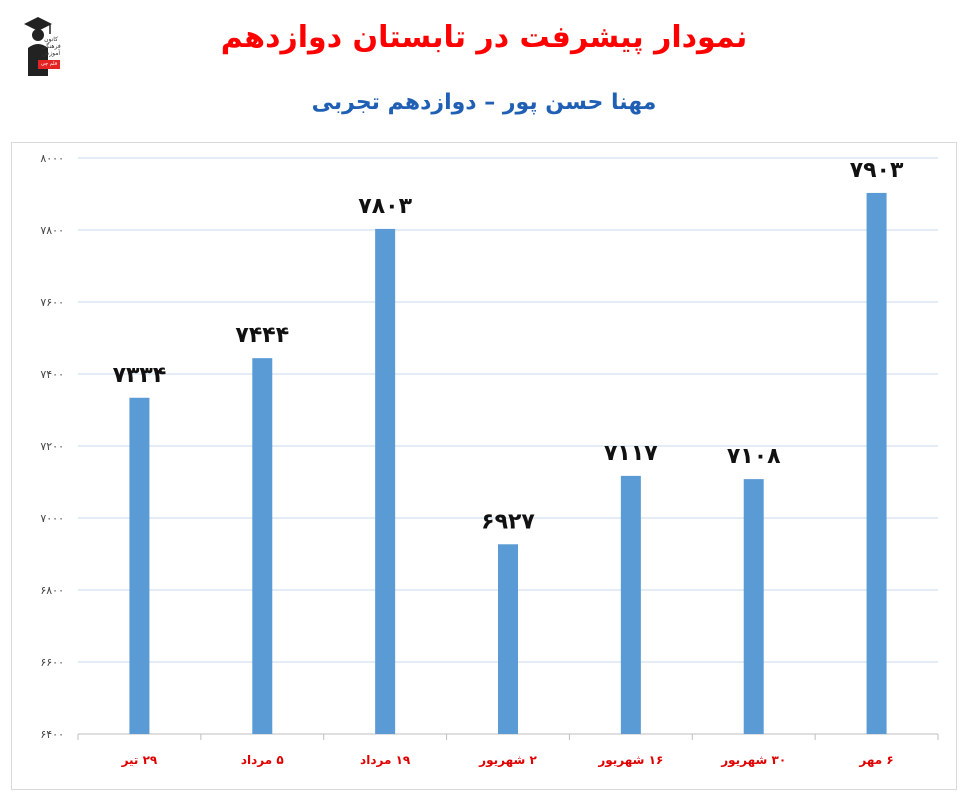 The width and height of the screenshot is (968, 800). What do you see at coordinates (385, 206) in the screenshot?
I see `data-label: ۷۸۰۳` at bounding box center [385, 206].